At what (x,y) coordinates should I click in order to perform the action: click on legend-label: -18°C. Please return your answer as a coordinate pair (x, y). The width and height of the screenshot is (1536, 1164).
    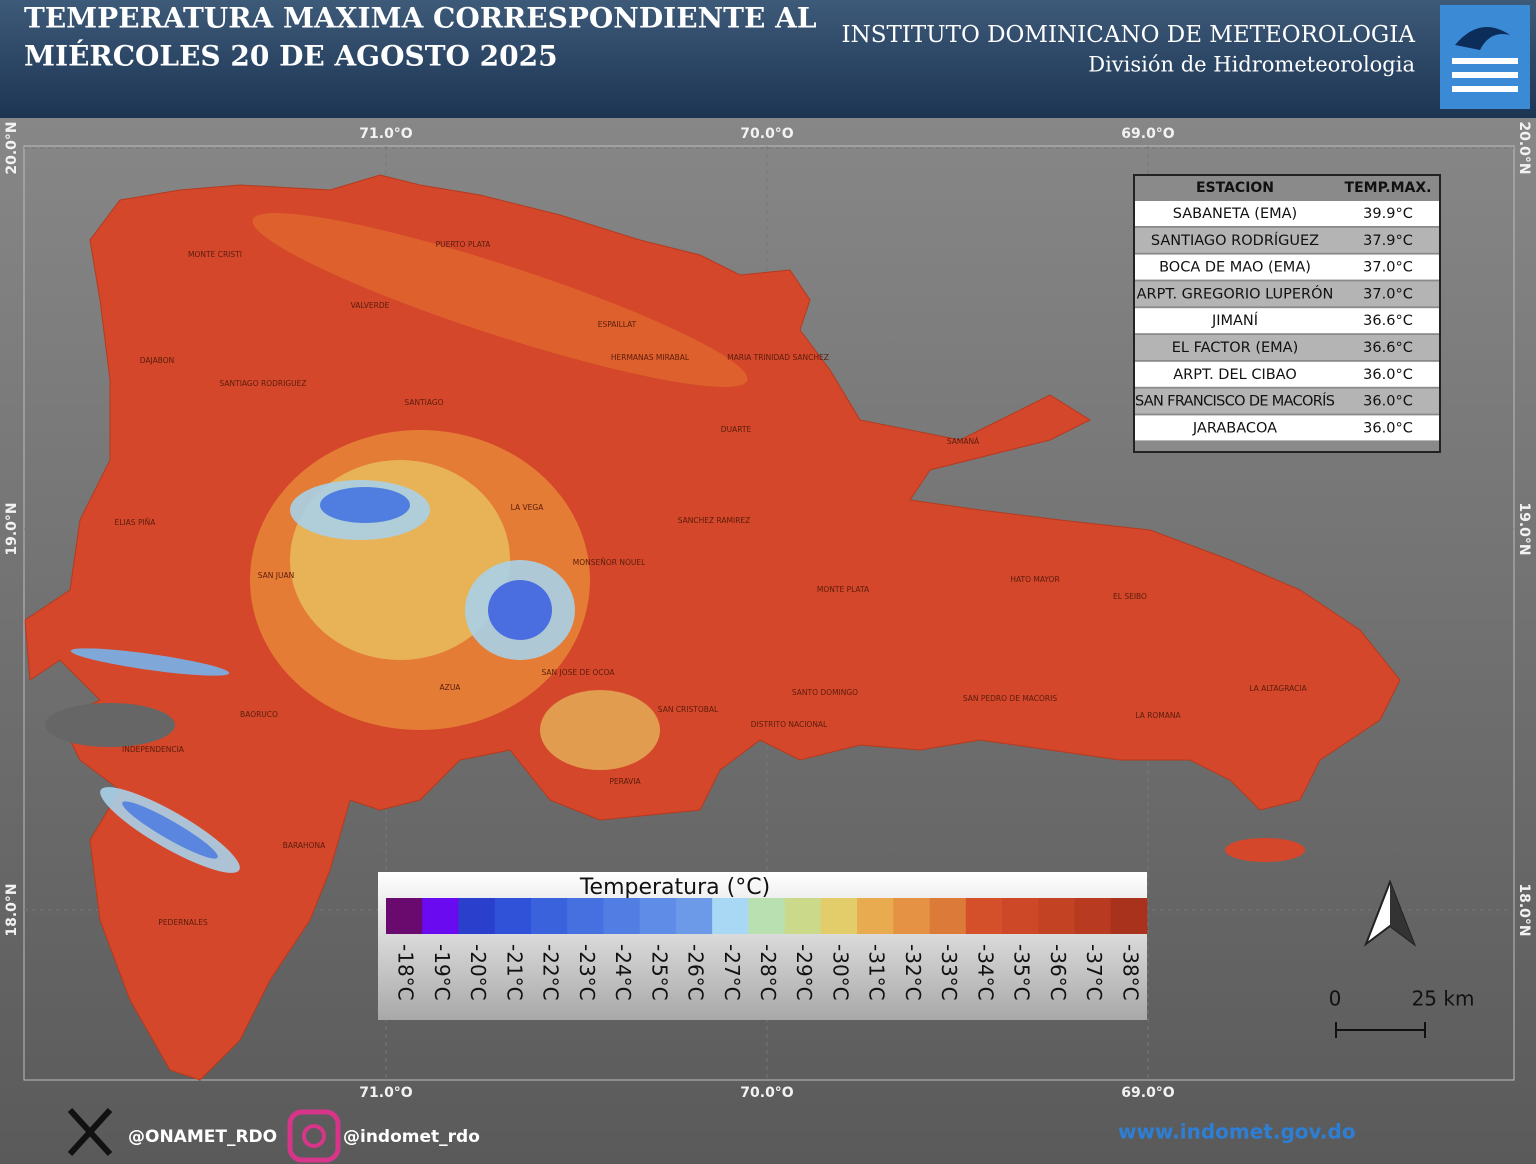
    Looking at the image, I should click on (406, 972).